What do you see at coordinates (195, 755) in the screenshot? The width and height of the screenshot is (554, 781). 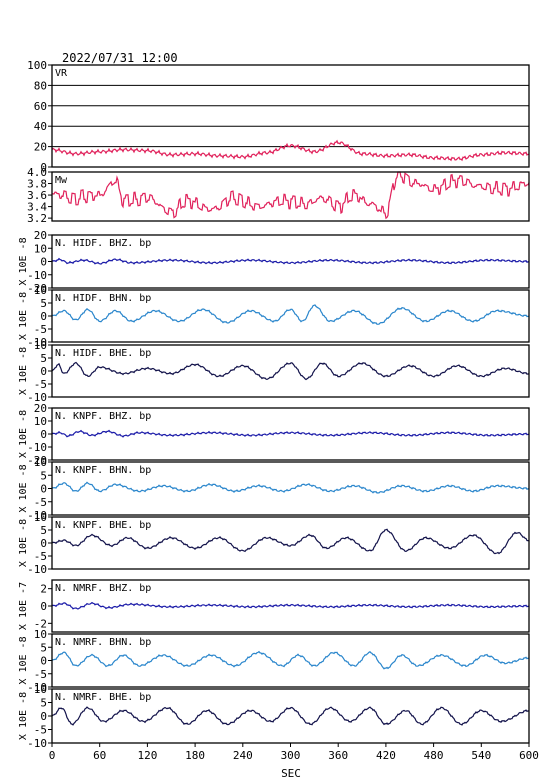 I see `x-tick-label: 180` at bounding box center [195, 755].